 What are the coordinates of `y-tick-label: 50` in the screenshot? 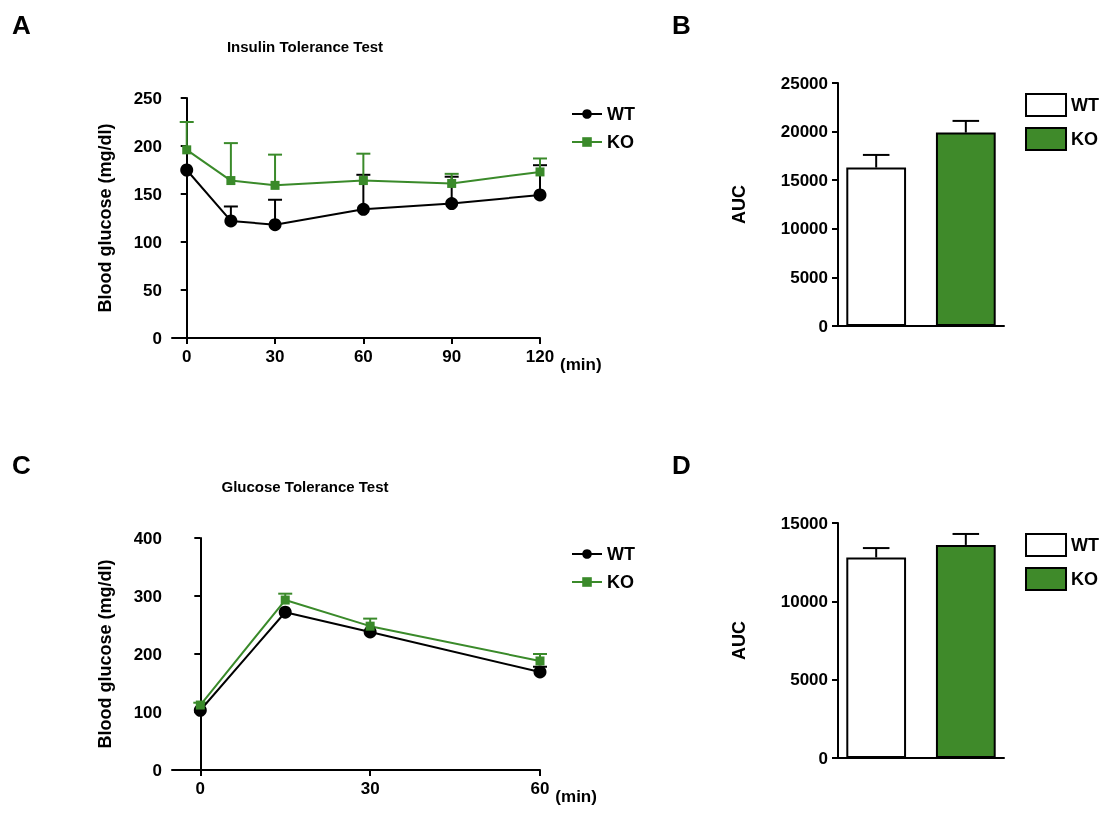 It's located at (152, 290).